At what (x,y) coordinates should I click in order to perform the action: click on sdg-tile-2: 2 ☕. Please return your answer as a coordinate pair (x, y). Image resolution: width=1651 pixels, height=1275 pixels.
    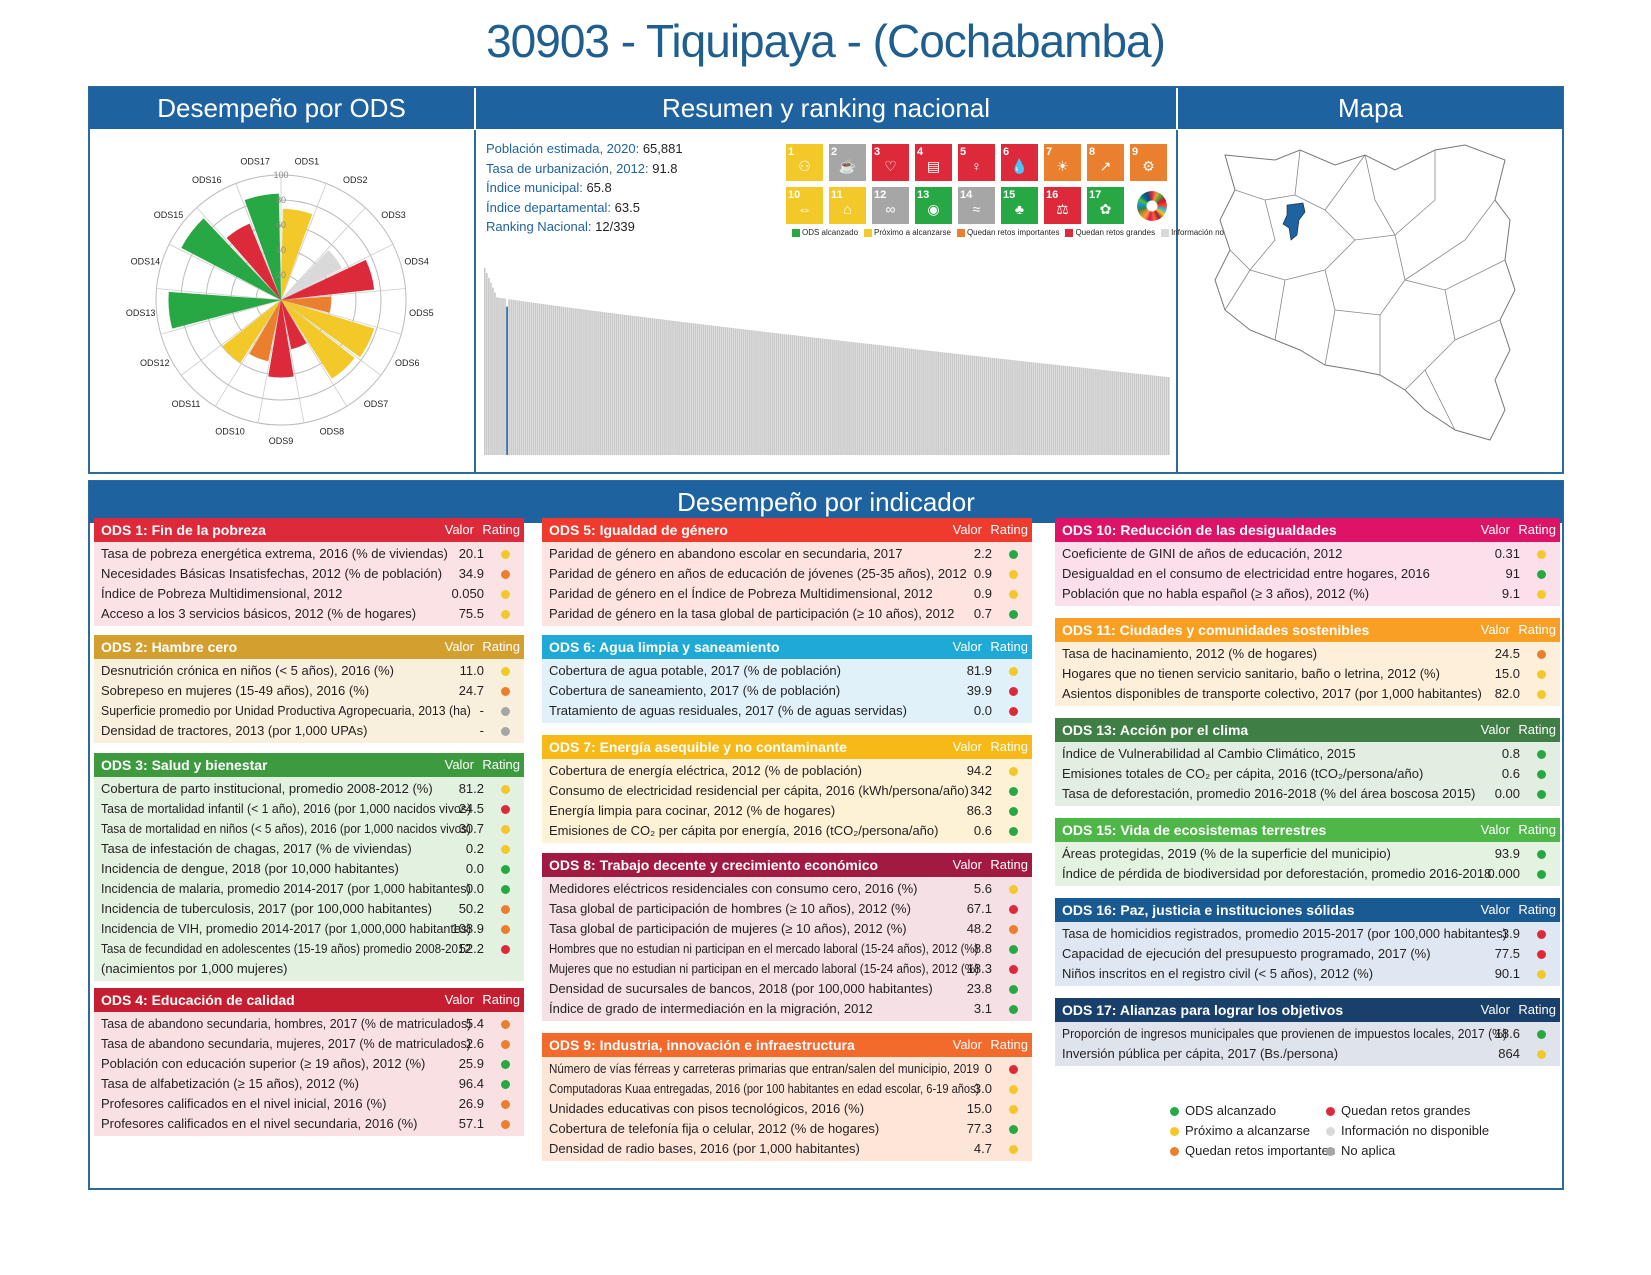
    Looking at the image, I should click on (847, 162).